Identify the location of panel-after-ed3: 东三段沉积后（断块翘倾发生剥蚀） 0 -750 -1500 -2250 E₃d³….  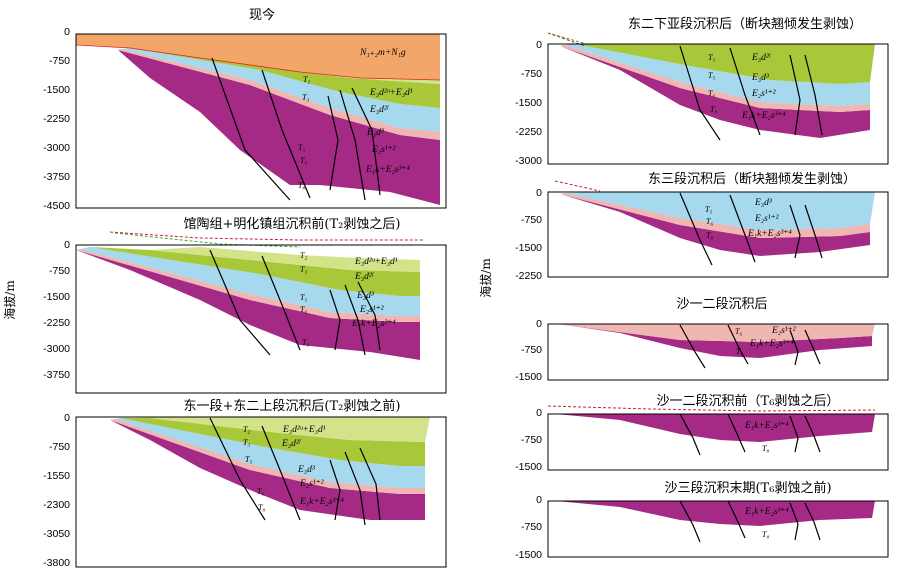
(702, 226).